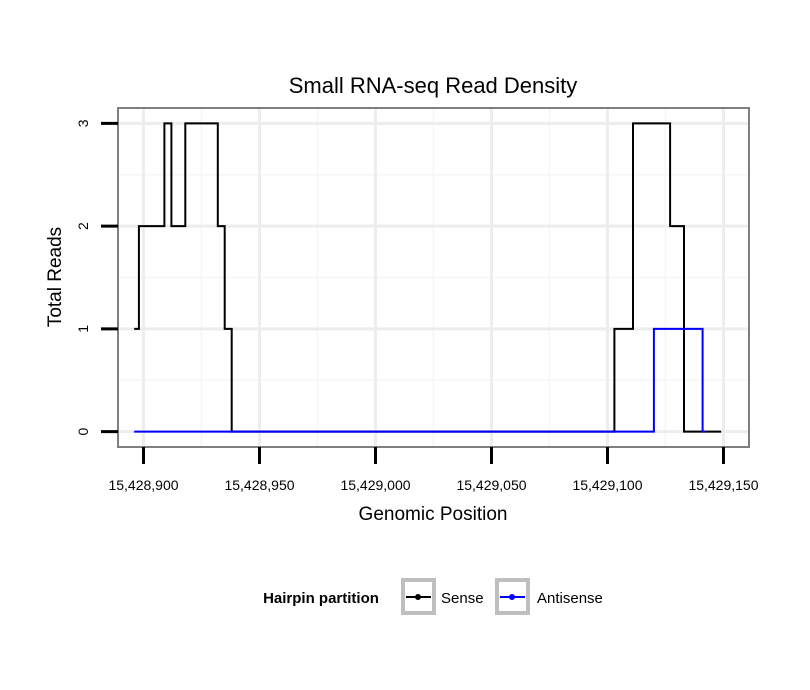  What do you see at coordinates (512, 597) in the screenshot?
I see `legend-key-dot-antisense` at bounding box center [512, 597].